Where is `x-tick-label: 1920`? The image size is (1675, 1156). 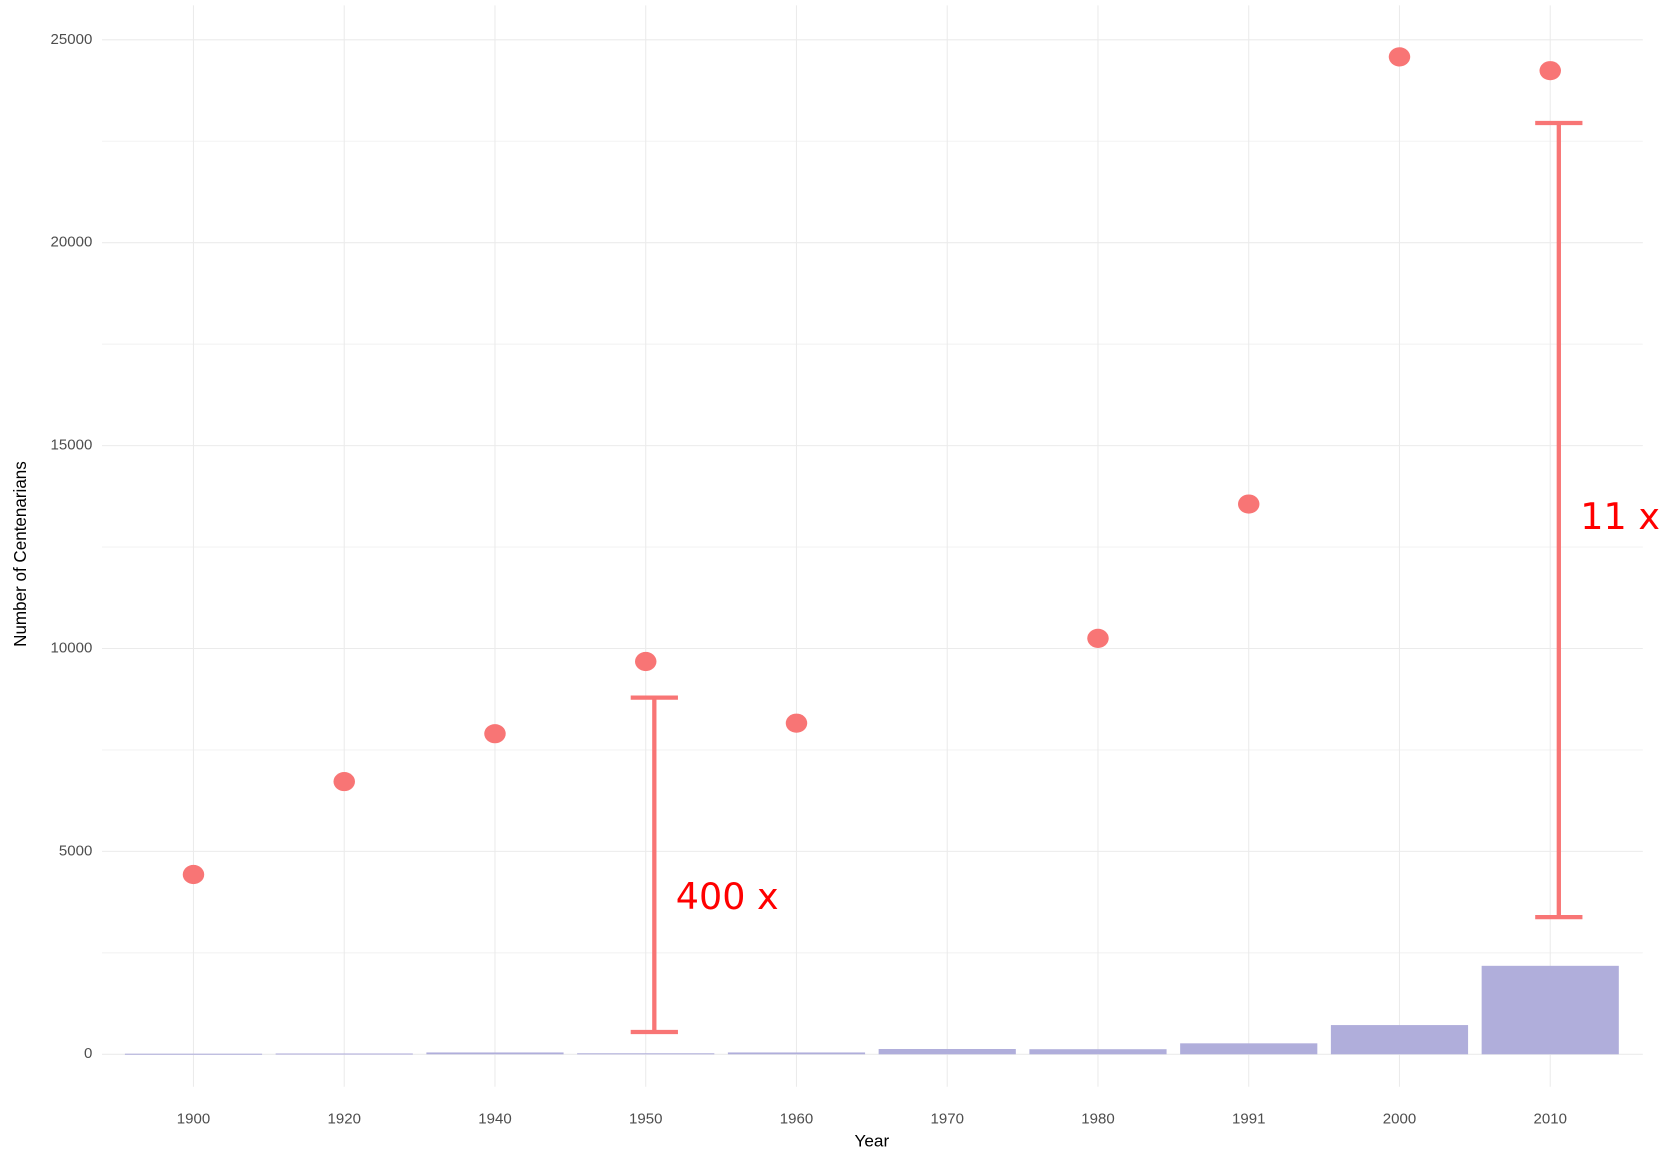
x-tick-label: 1920 is located at coordinates (344, 1119).